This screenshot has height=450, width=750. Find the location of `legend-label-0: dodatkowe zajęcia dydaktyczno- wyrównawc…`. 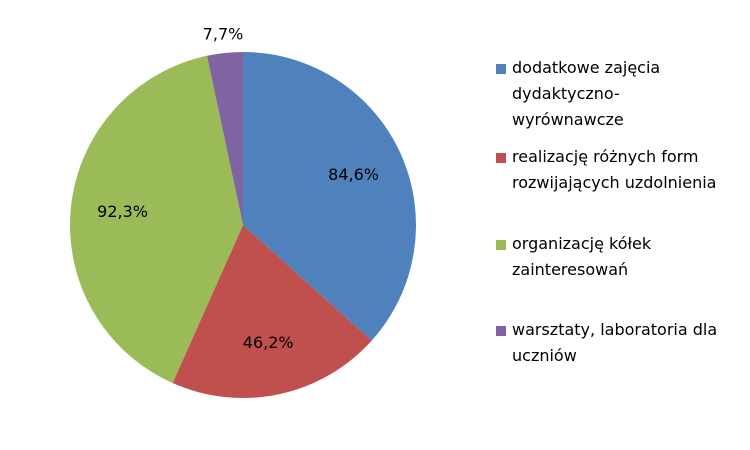

legend-label-0: dodatkowe zajęcia dydaktyczno- wyrównawc… is located at coordinates (586, 93).